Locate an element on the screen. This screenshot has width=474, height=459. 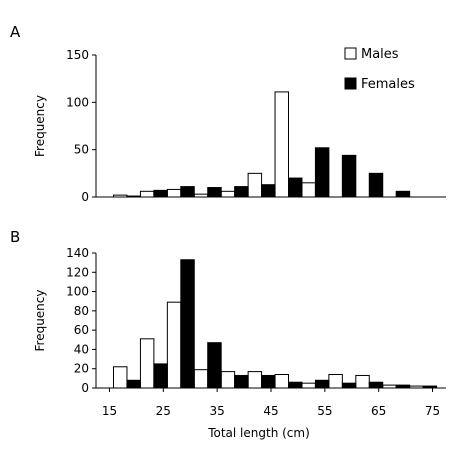
x-tick-label: 15 is located at coordinates (109, 411).